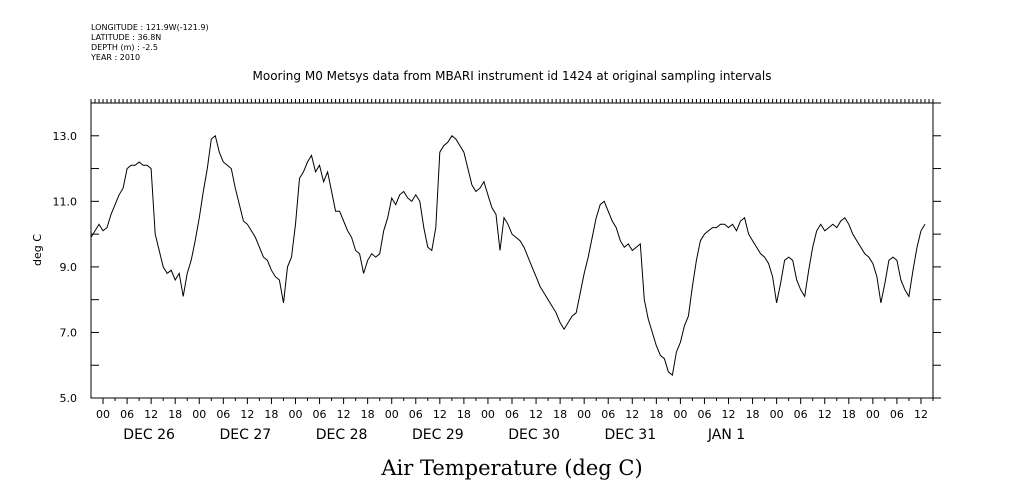 This screenshot has height=504, width=1009. I want to click on day-label: DEC 31, so click(630, 435).